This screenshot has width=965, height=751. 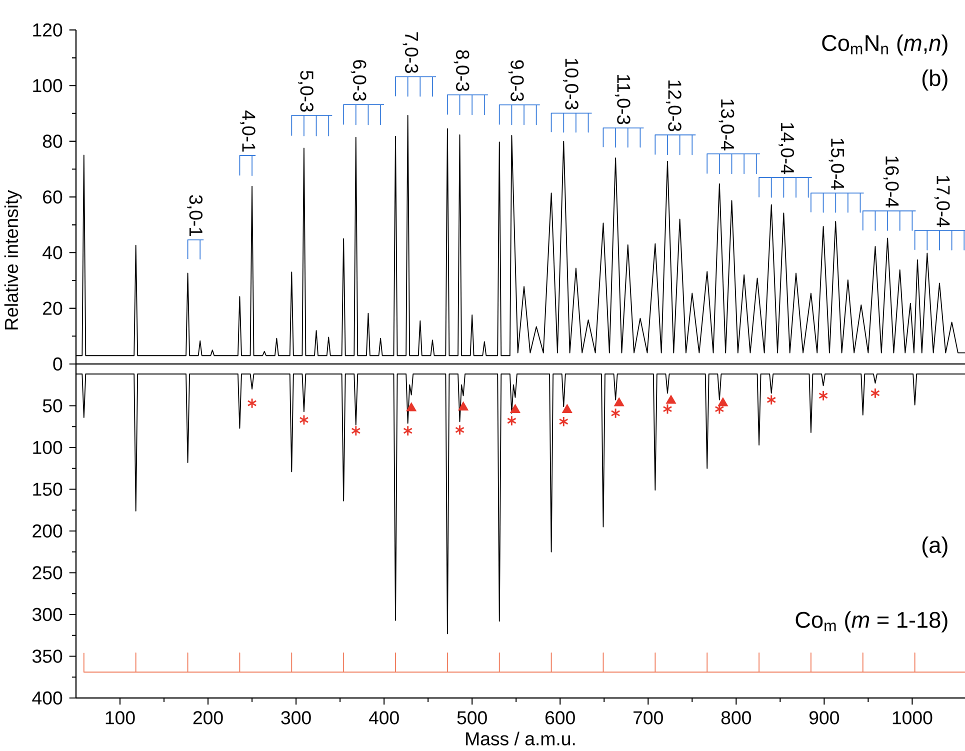 I want to click on y-tick-label: 120, so click(x=47, y=30).